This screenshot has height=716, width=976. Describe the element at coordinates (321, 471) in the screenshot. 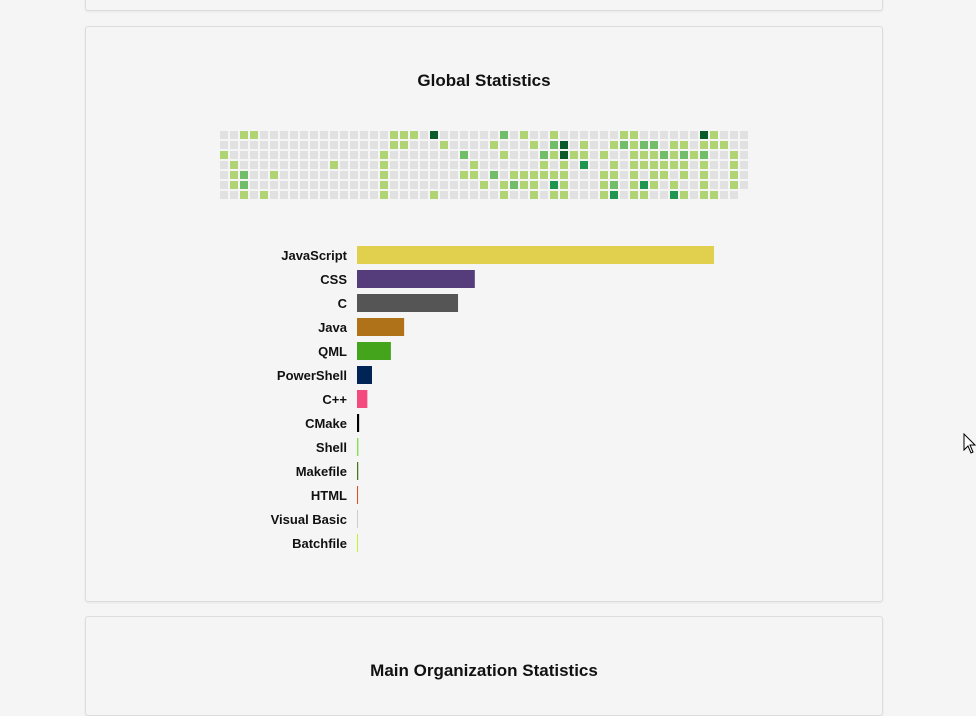

I see `bar-label: Makefile` at that location.